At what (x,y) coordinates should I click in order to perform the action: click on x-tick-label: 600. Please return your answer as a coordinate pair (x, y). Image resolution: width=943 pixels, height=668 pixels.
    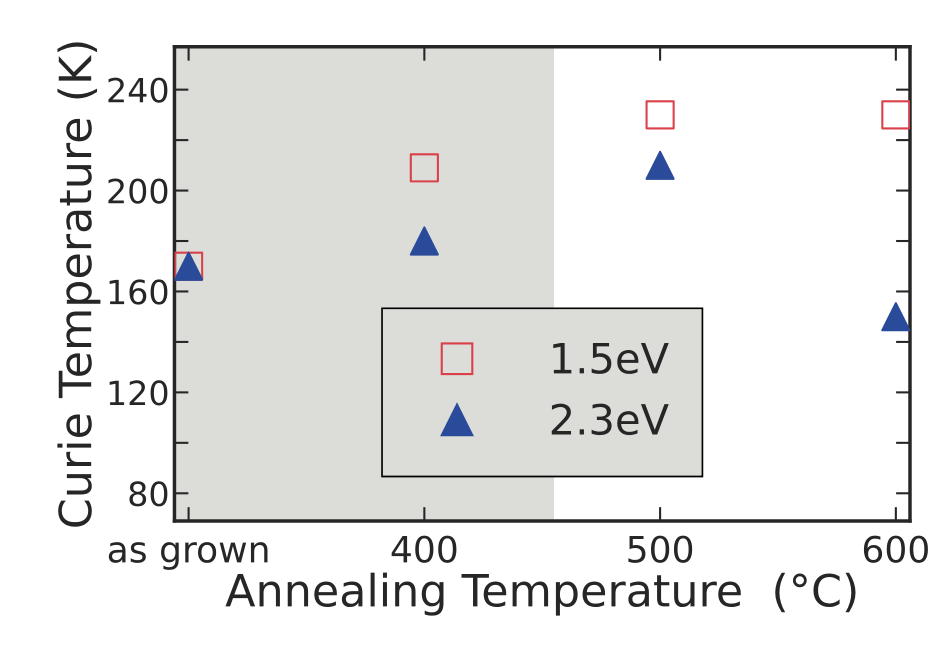
    Looking at the image, I should click on (896, 549).